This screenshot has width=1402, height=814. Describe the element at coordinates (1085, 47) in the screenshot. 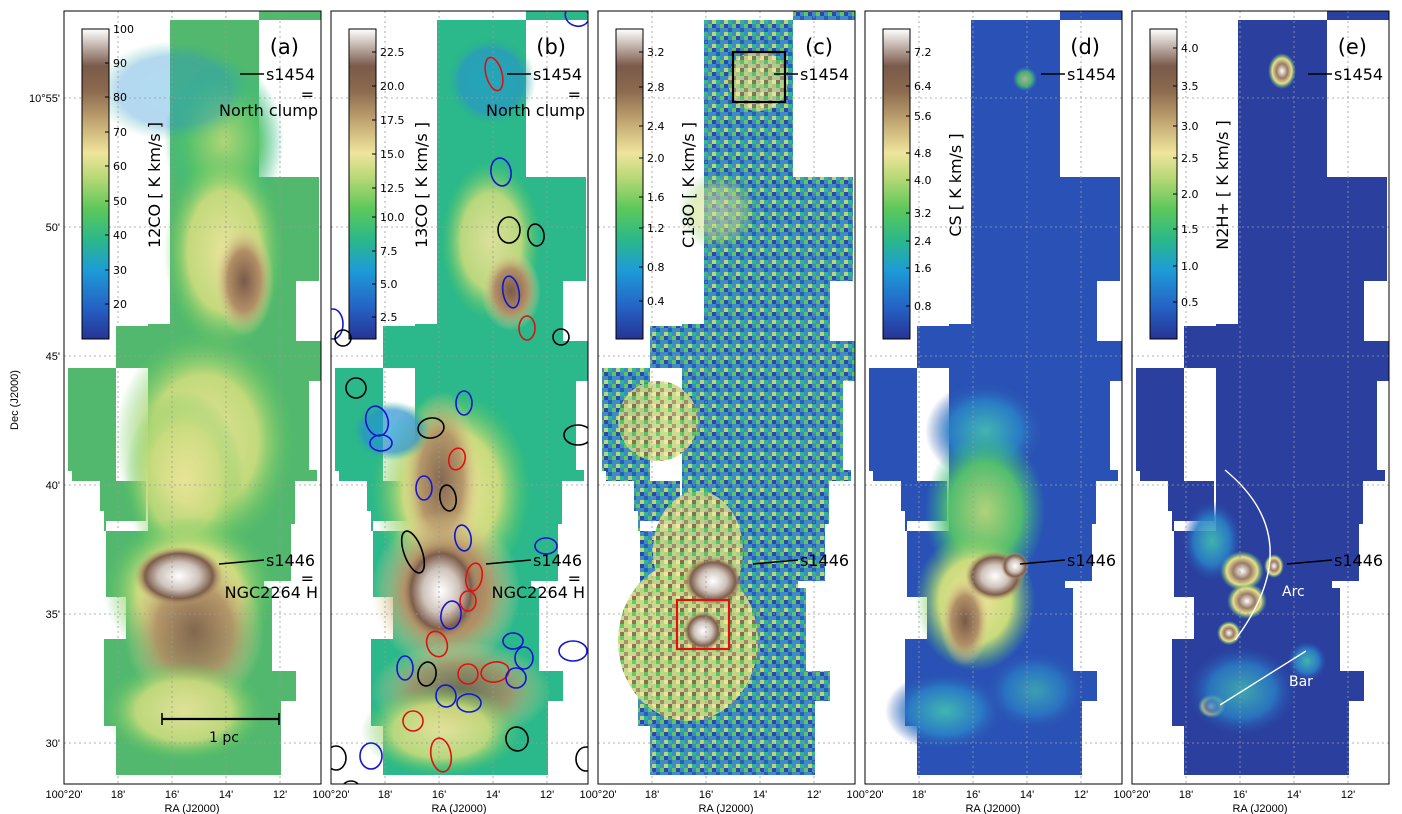

I see `panel-letter: (d)` at that location.